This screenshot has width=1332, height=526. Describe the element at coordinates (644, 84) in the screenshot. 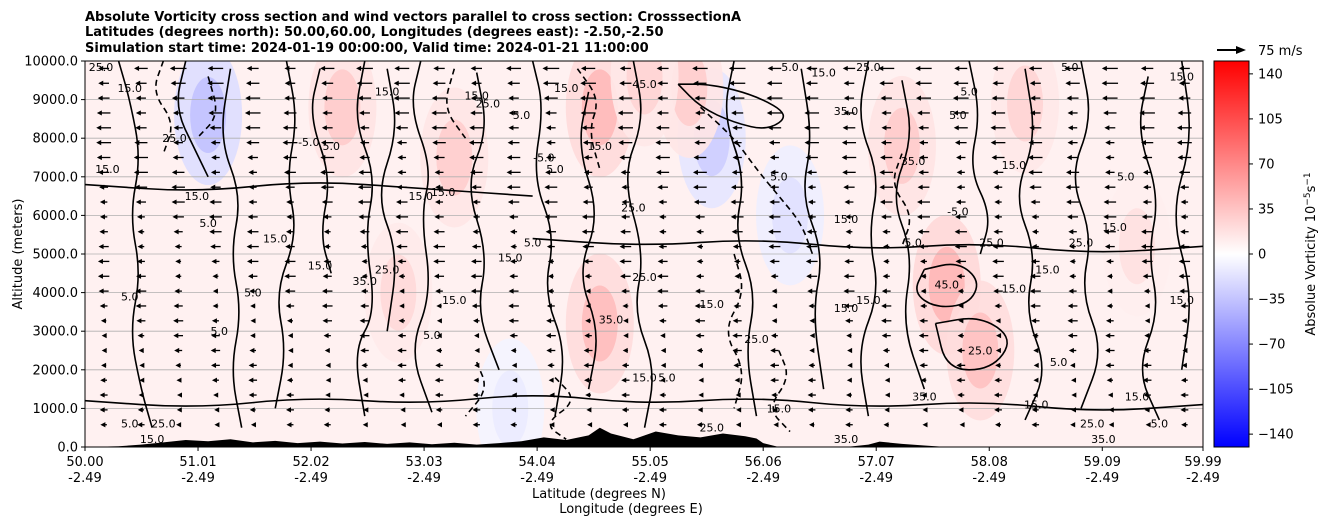

I see `contour-label: 45.0` at that location.